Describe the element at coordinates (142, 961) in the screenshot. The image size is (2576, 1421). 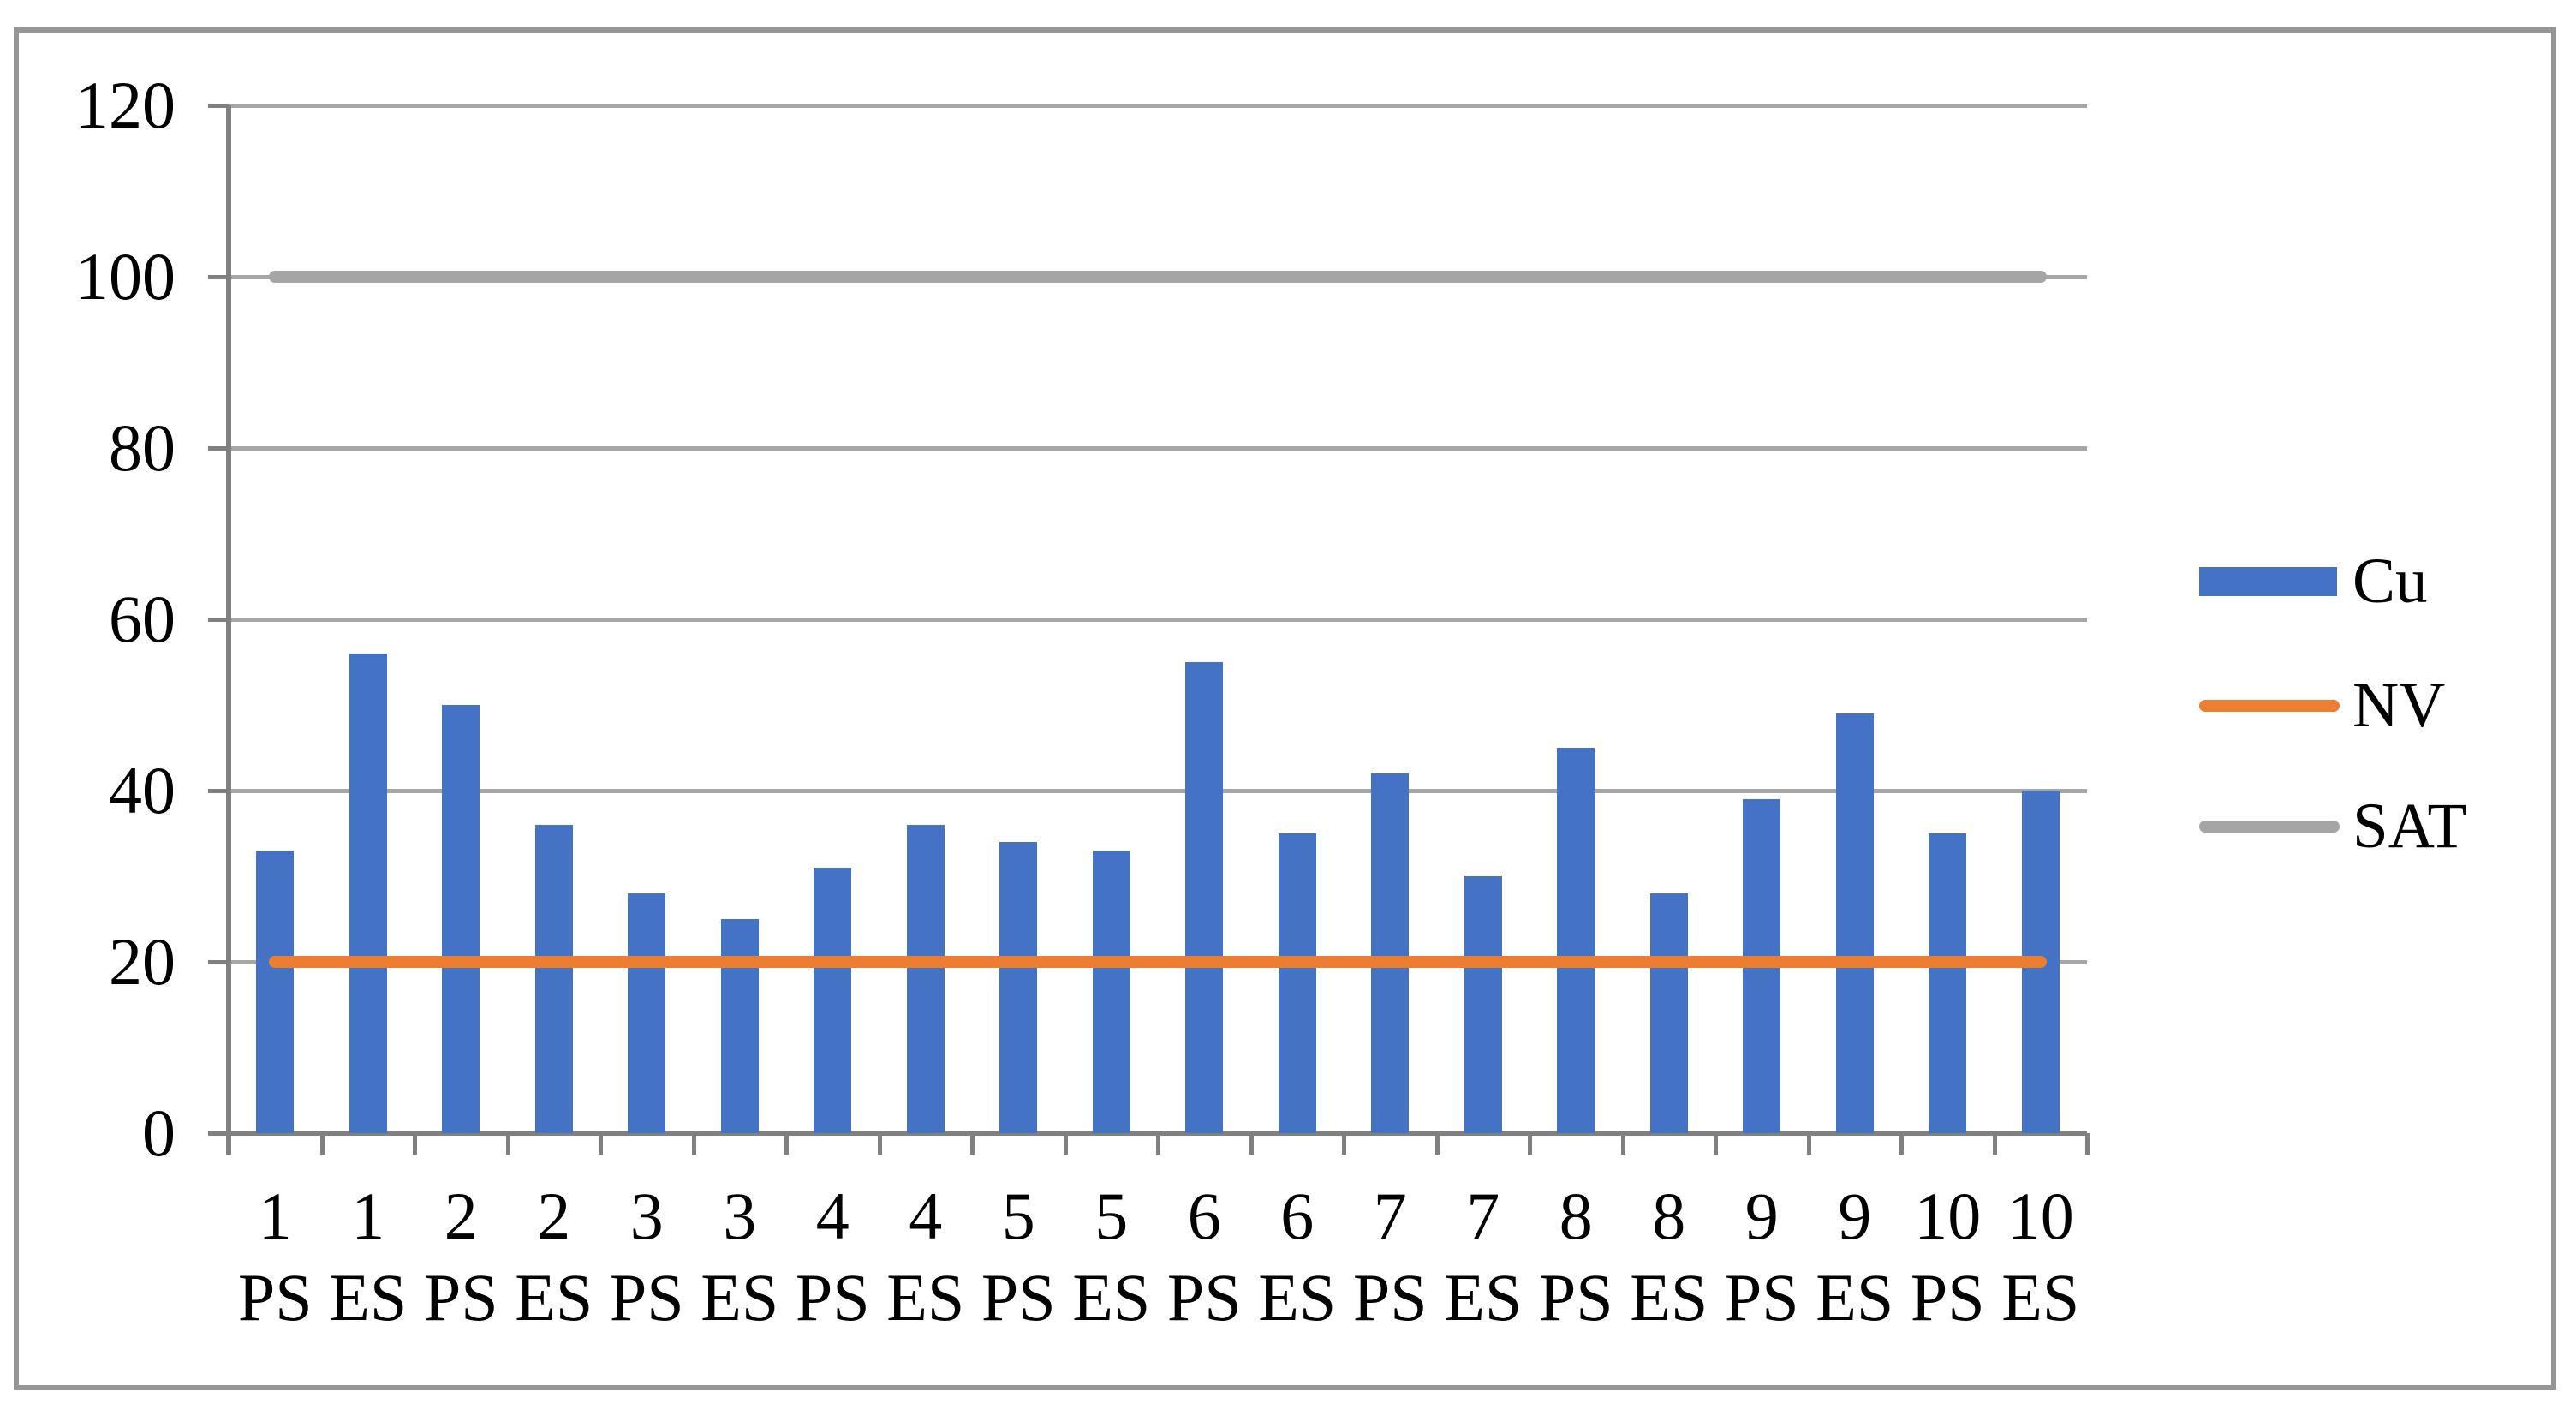
I see `y-tick-label-20: 20` at that location.